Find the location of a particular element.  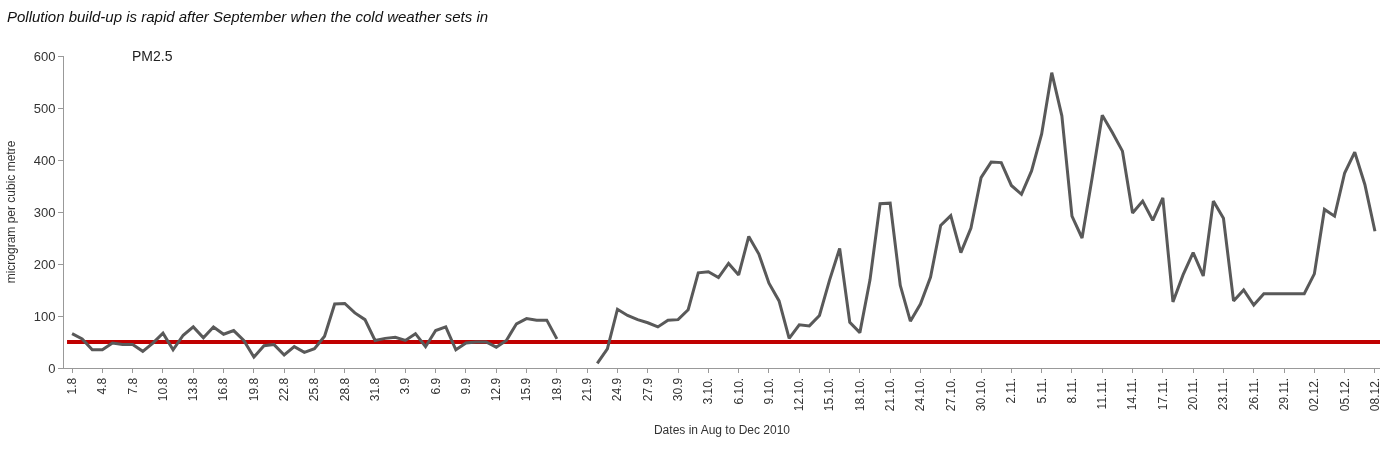

x-tick-label: 29.11. is located at coordinates (1283, 394).